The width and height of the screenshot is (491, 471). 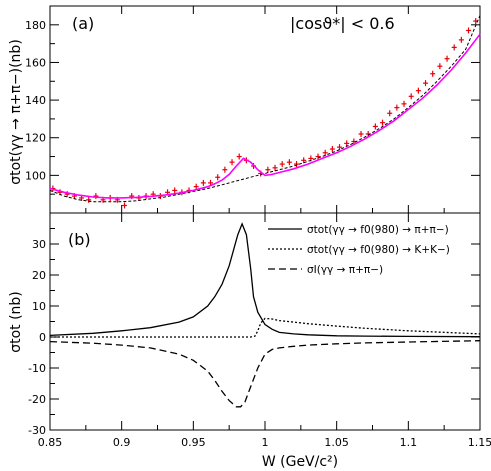 I want to click on panel-b-ytick-label: 0, so click(x=42, y=337).